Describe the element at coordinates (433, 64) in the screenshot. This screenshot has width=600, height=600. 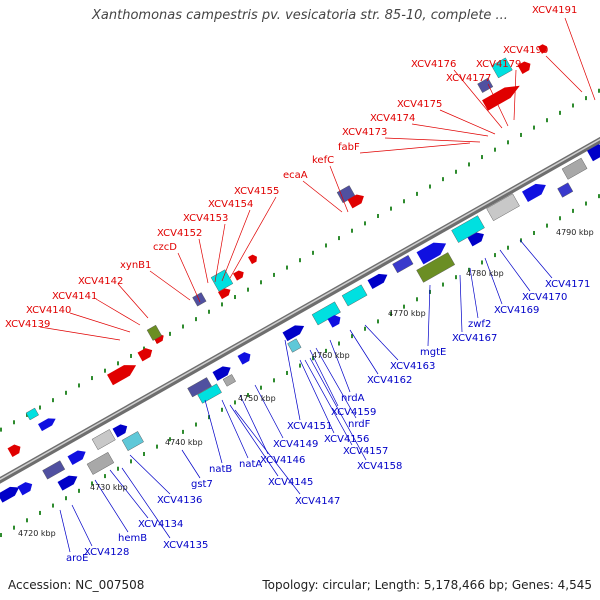
I see `gene-label-top: XCV4176` at that location.